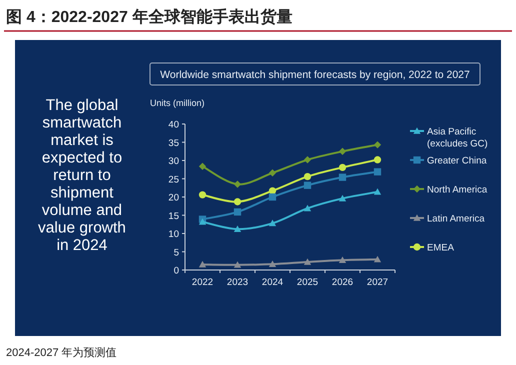  I want to click on y-tick-label: 25, so click(173, 180).